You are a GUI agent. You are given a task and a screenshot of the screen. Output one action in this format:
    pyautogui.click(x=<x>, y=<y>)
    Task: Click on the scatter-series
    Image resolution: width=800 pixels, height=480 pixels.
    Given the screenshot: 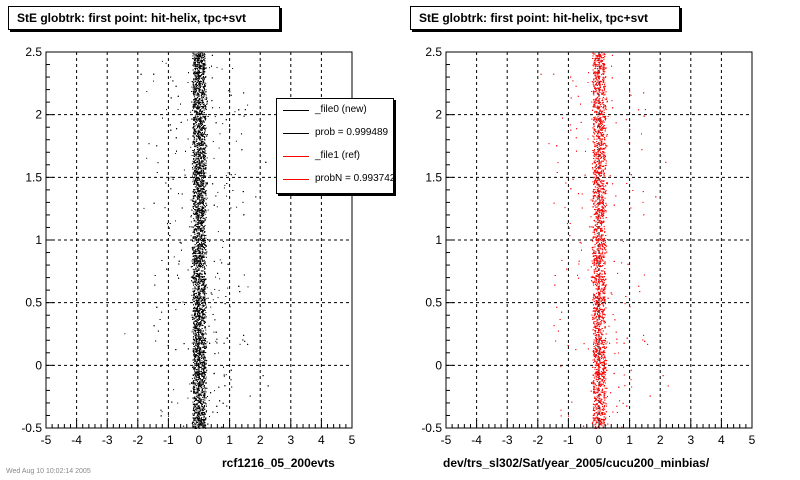 What is the action you would take?
    pyautogui.click(x=196, y=240)
    